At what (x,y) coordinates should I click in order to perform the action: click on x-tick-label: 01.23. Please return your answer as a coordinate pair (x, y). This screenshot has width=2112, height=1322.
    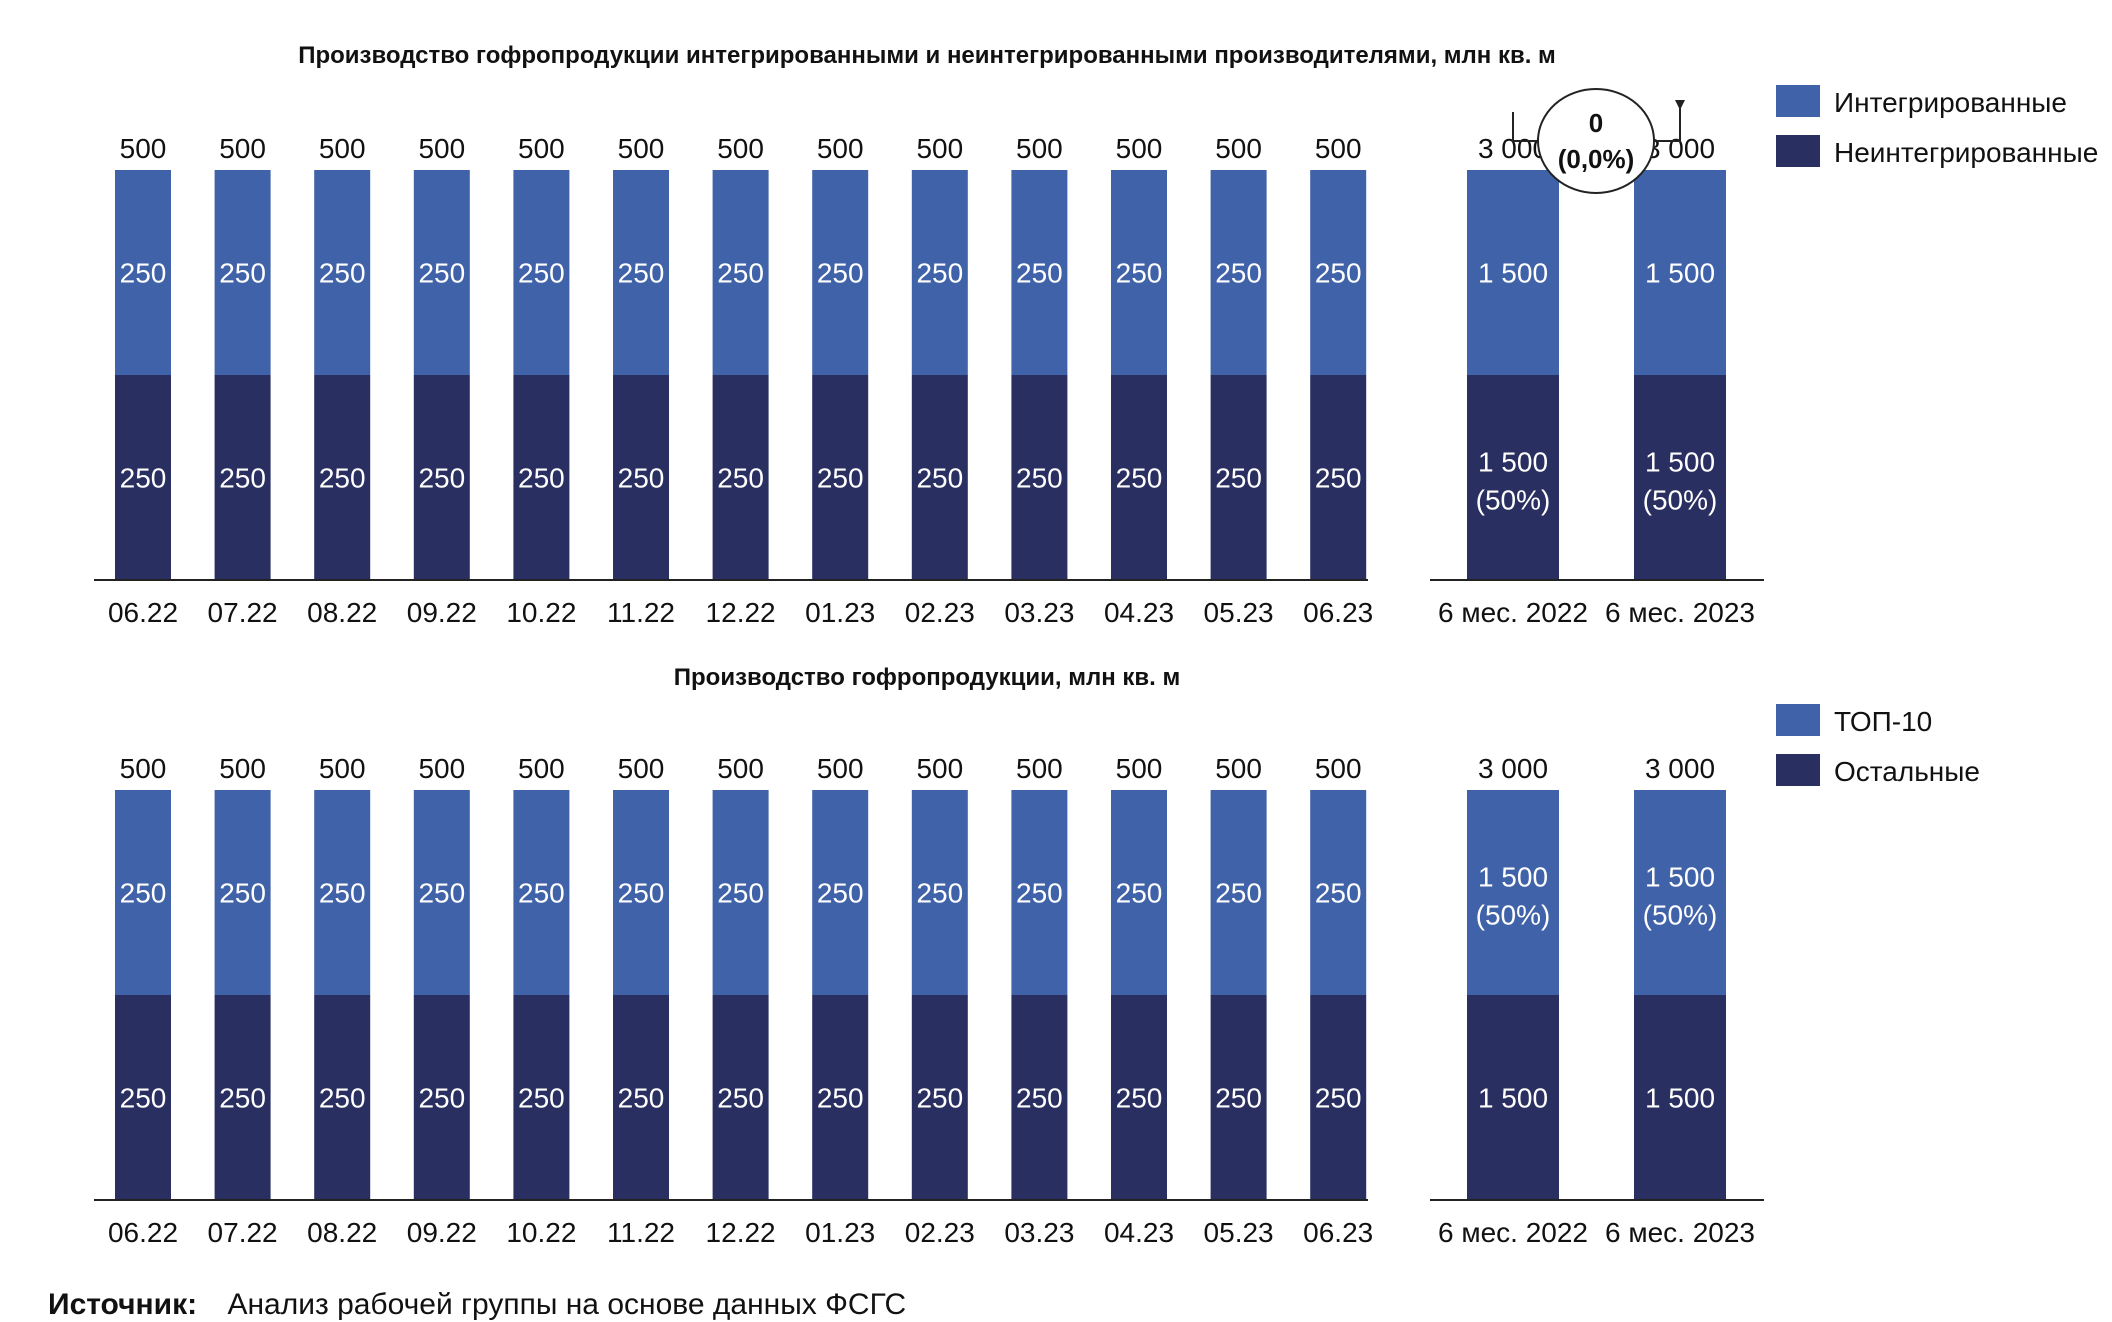
    Looking at the image, I should click on (840, 1232).